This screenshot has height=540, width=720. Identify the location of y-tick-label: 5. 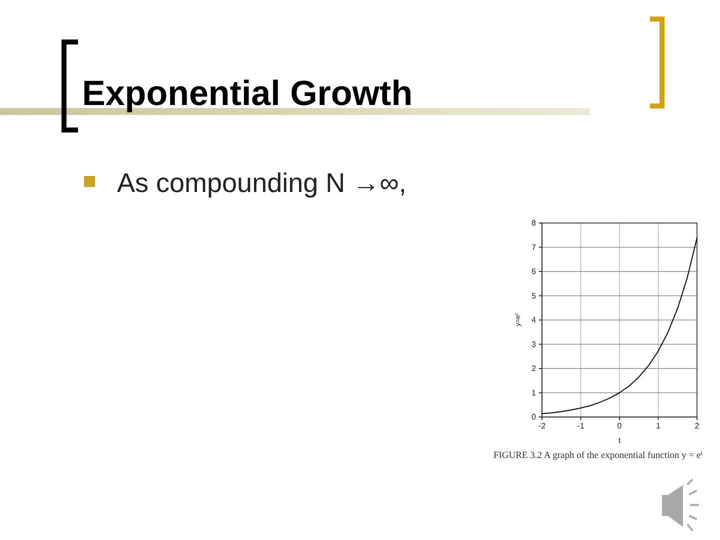
(534, 295).